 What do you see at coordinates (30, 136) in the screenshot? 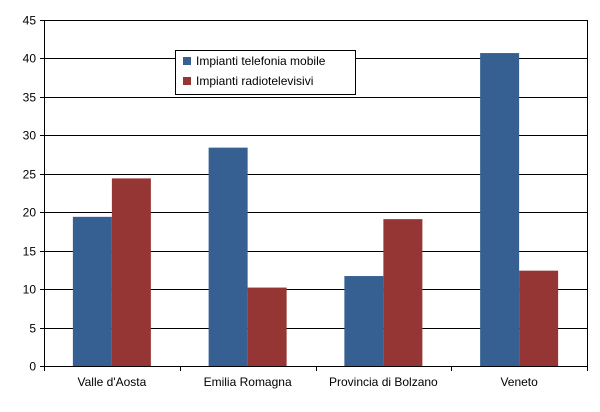
I see `y-tick-label: 30` at bounding box center [30, 136].